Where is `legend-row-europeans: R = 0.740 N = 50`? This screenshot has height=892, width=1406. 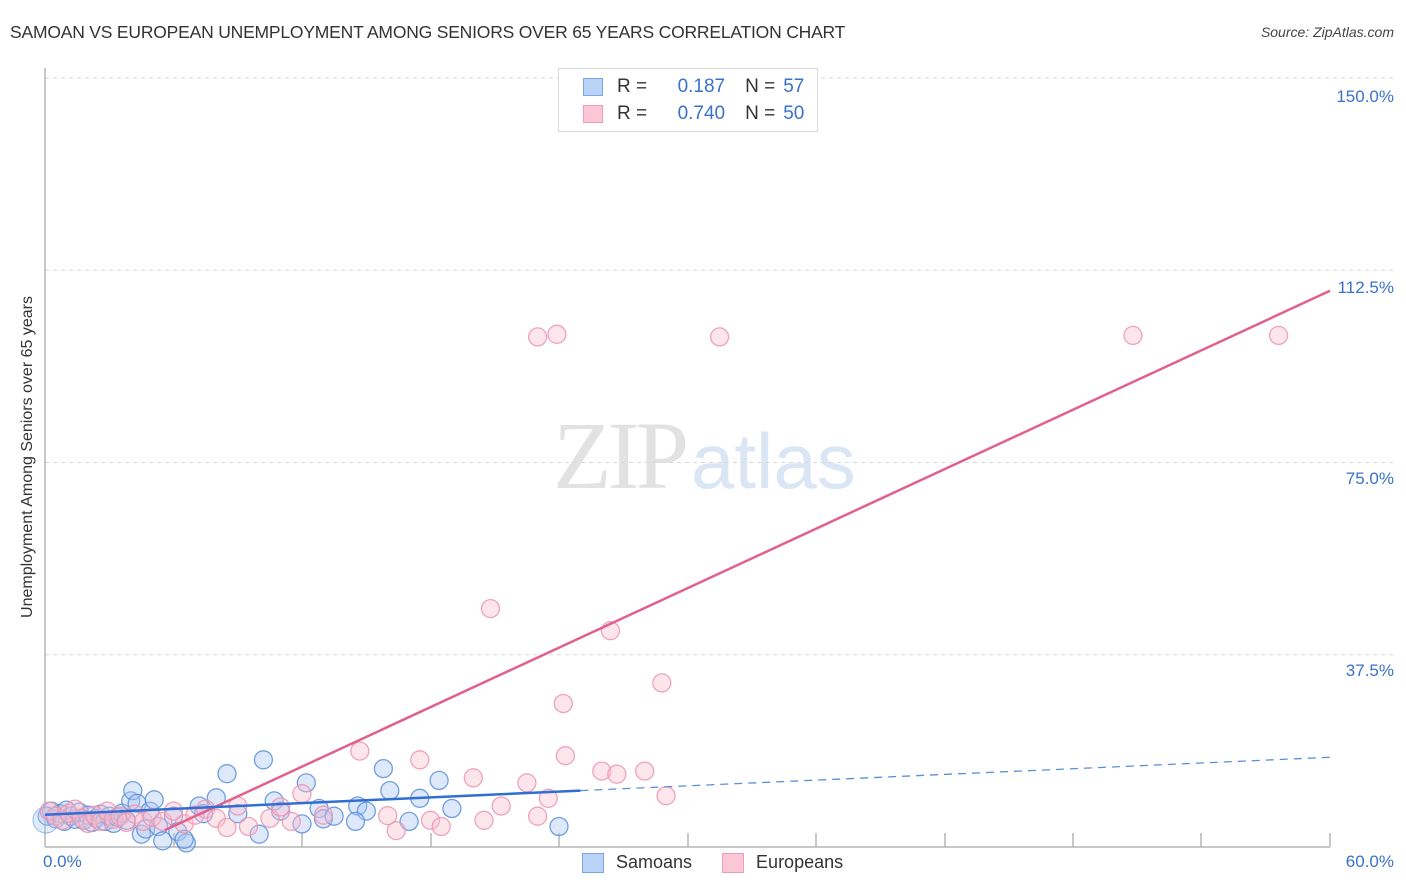
legend-row-europeans: R = 0.740 N = 50 is located at coordinates (693, 114).